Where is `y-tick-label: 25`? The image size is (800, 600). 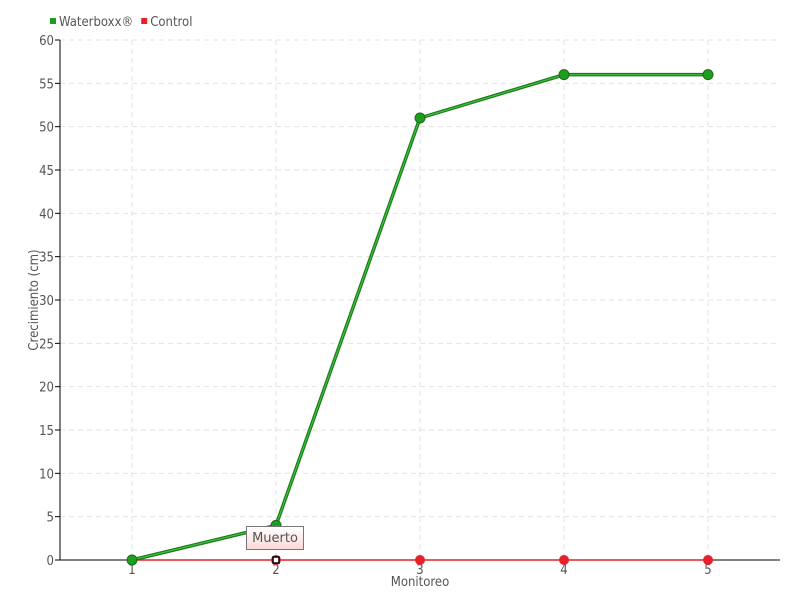 y-tick-label: 25 is located at coordinates (46, 344).